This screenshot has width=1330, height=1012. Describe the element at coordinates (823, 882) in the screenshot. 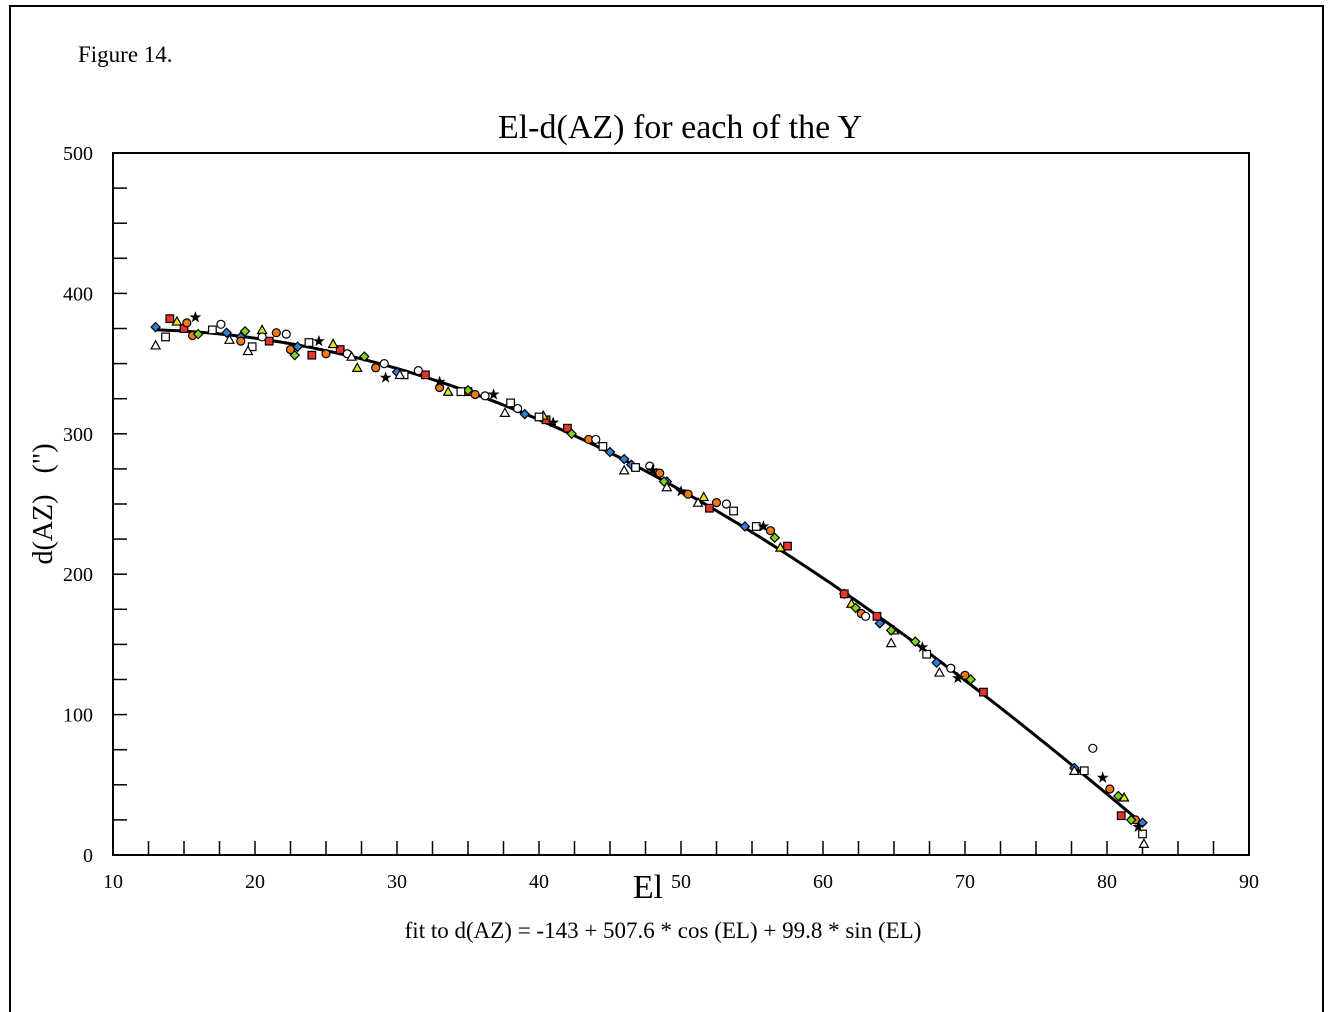

I see `x-tick-label: 60` at that location.